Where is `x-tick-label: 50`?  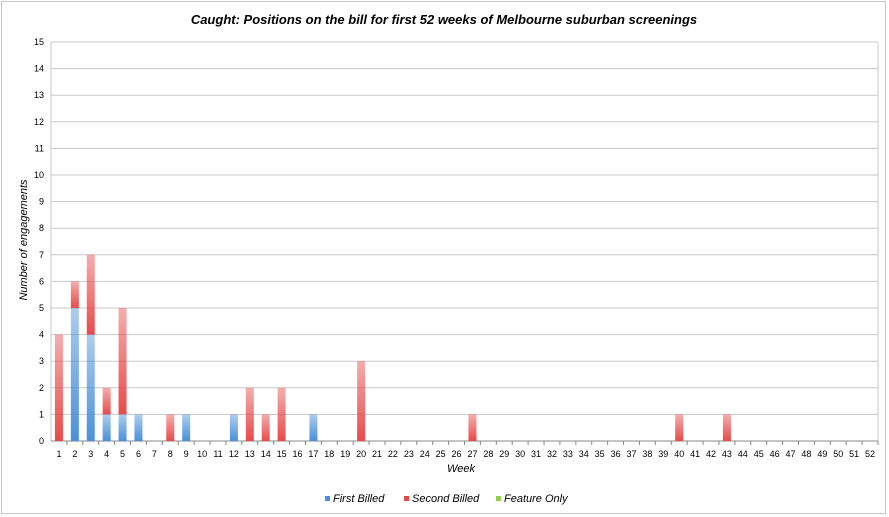
x-tick-label: 50 is located at coordinates (838, 454).